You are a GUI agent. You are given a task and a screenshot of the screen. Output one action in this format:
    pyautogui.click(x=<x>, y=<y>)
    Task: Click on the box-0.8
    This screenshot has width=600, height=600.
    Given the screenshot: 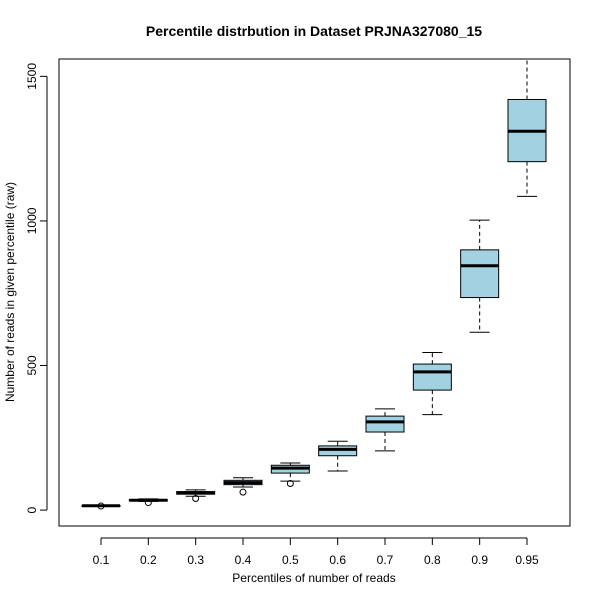 What is the action you would take?
    pyautogui.click(x=432, y=384)
    